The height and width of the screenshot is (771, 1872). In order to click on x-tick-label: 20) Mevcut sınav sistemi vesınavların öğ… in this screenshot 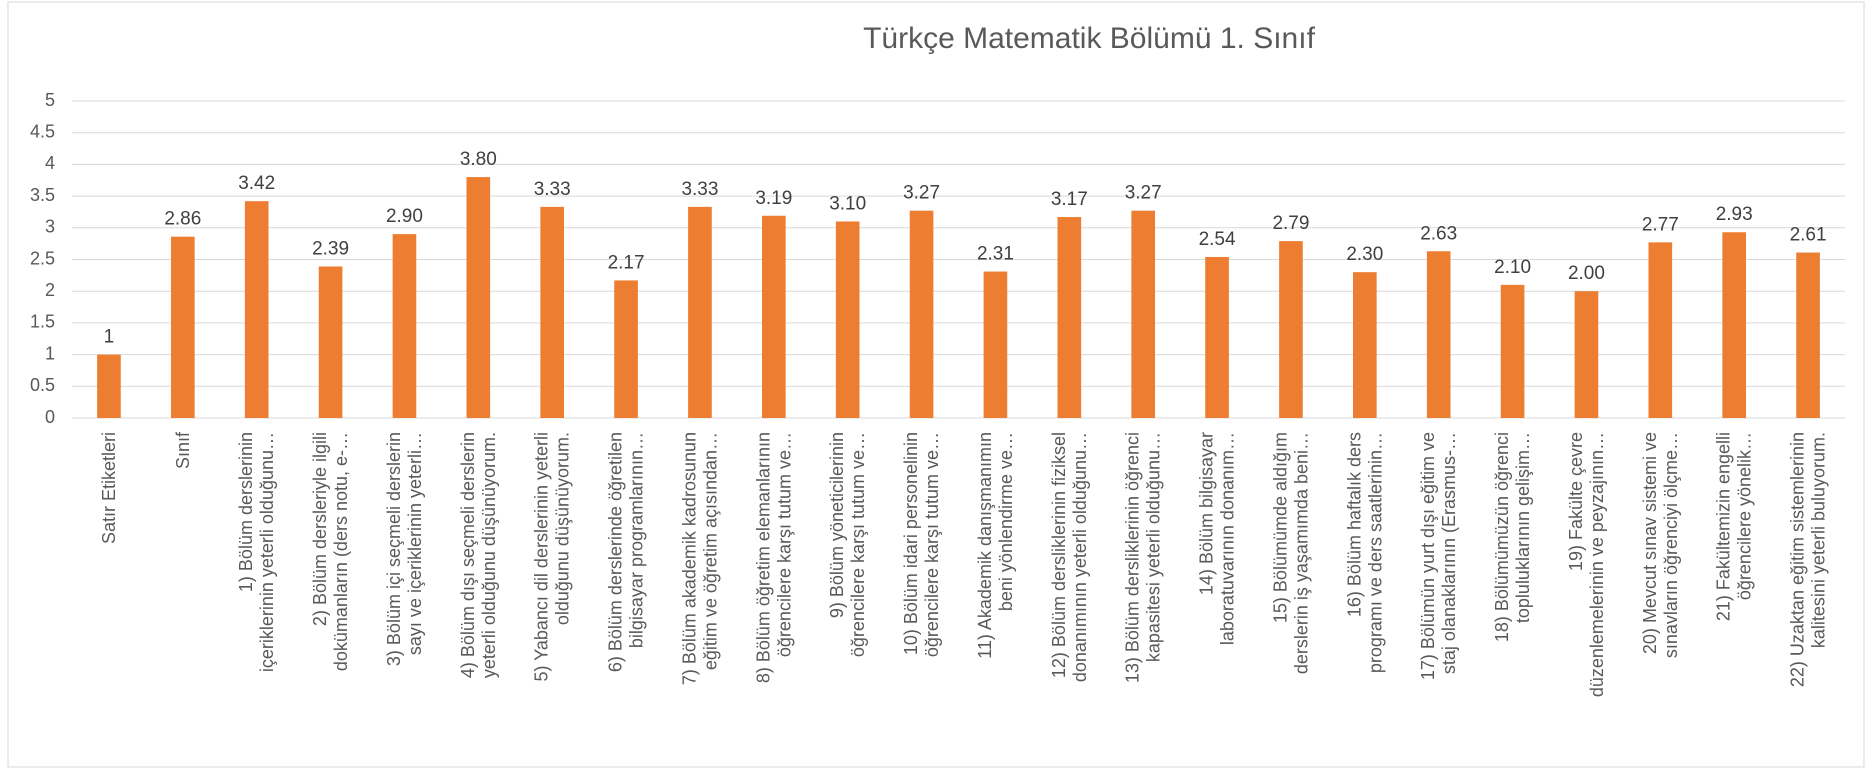, I will do `click(1660, 545)`.